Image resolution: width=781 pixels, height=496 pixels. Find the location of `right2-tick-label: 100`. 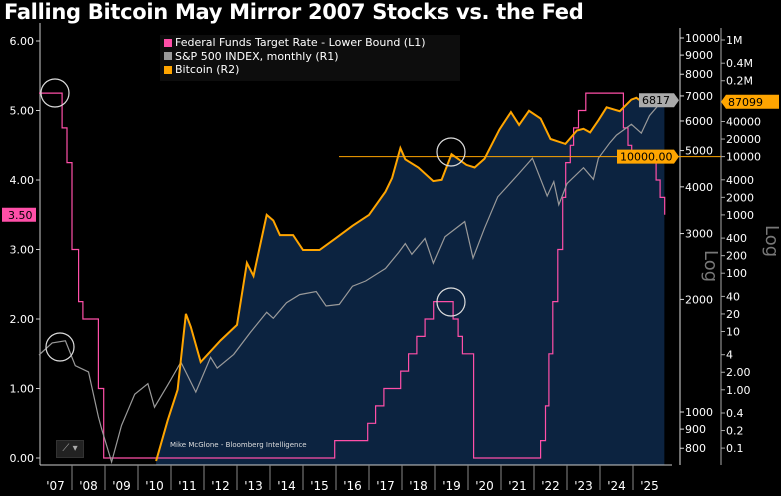

right2-tick-label: 100 is located at coordinates (736, 273).